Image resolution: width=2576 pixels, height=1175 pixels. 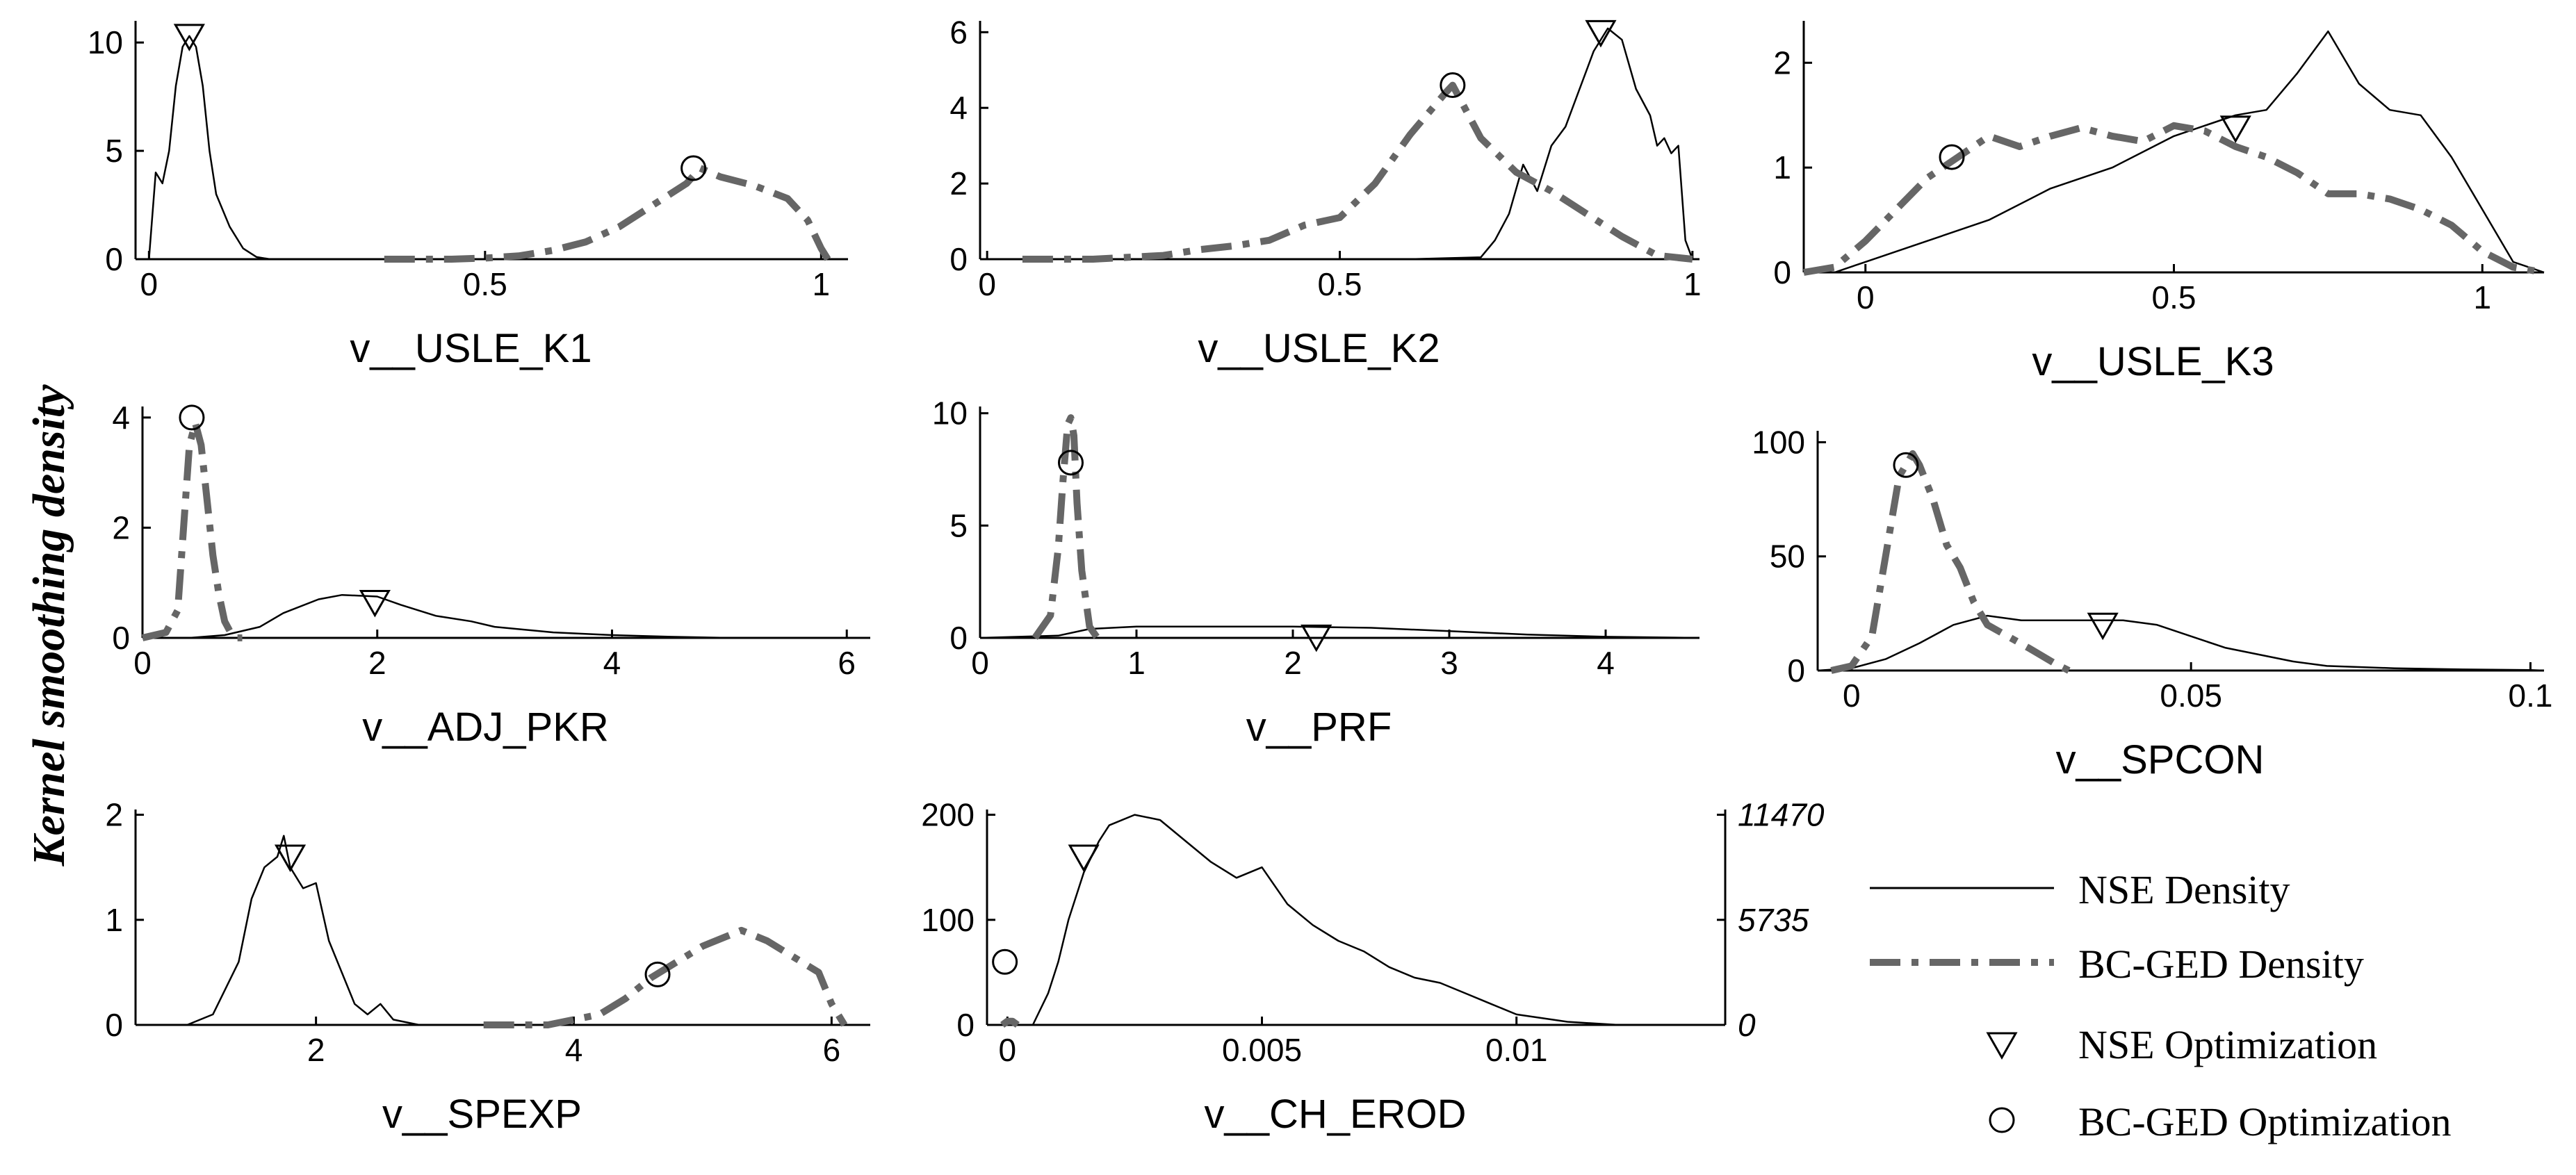 I want to click on right-tick-label: 5735, so click(x=1773, y=920).